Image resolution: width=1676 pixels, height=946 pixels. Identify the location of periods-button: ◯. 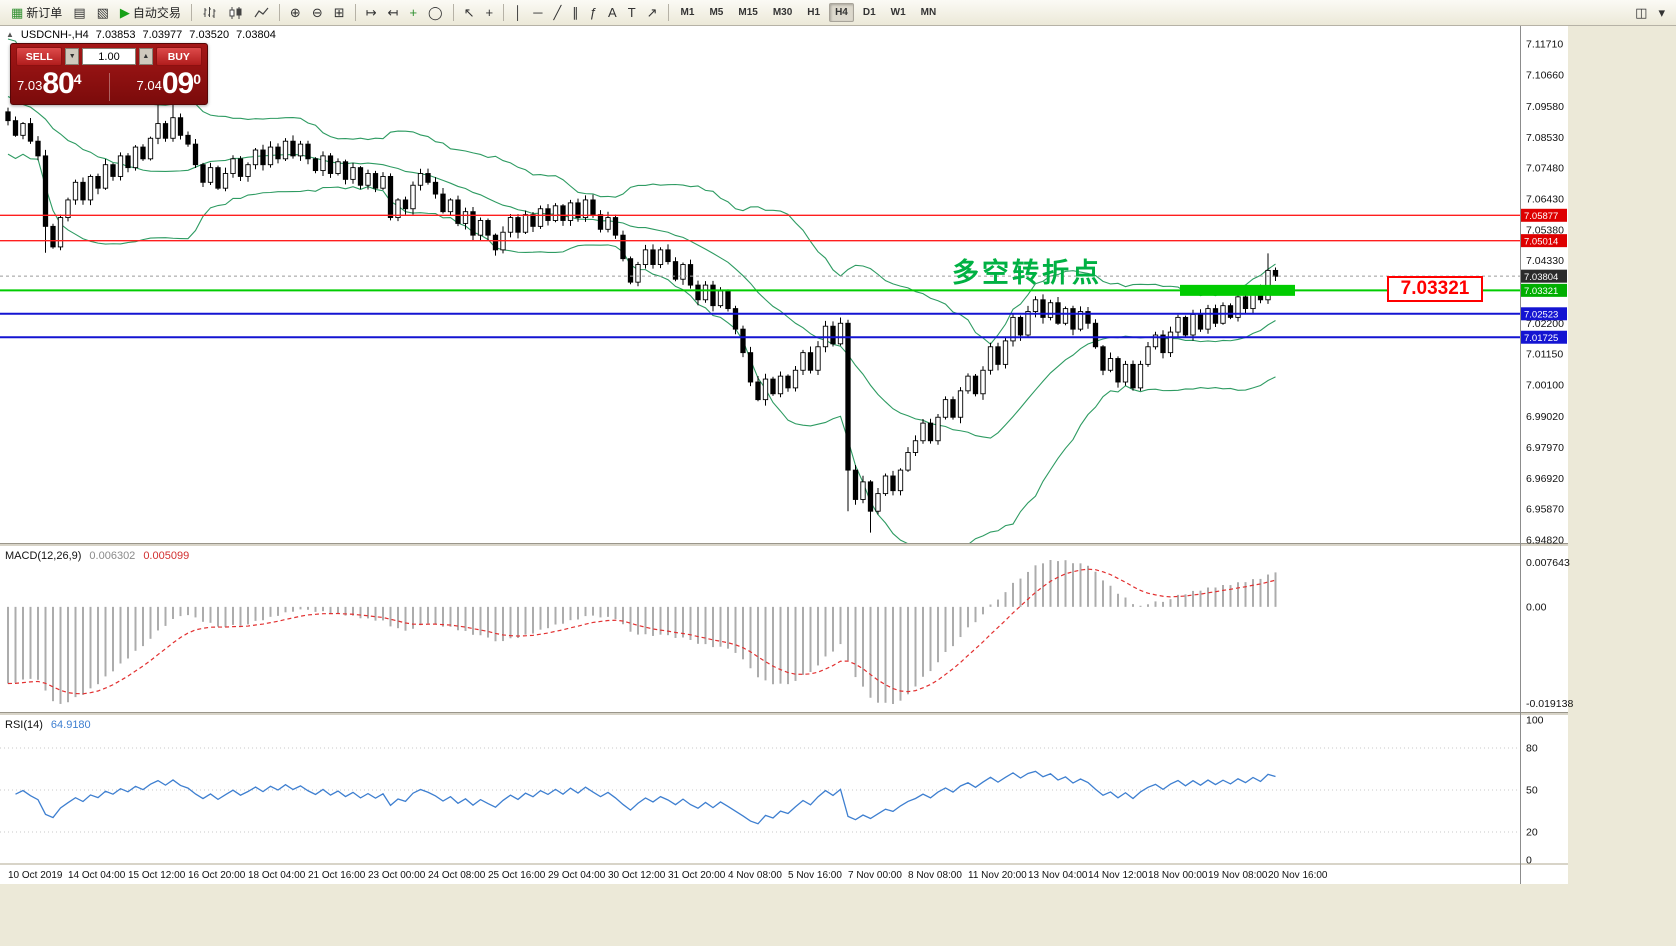
(435, 13).